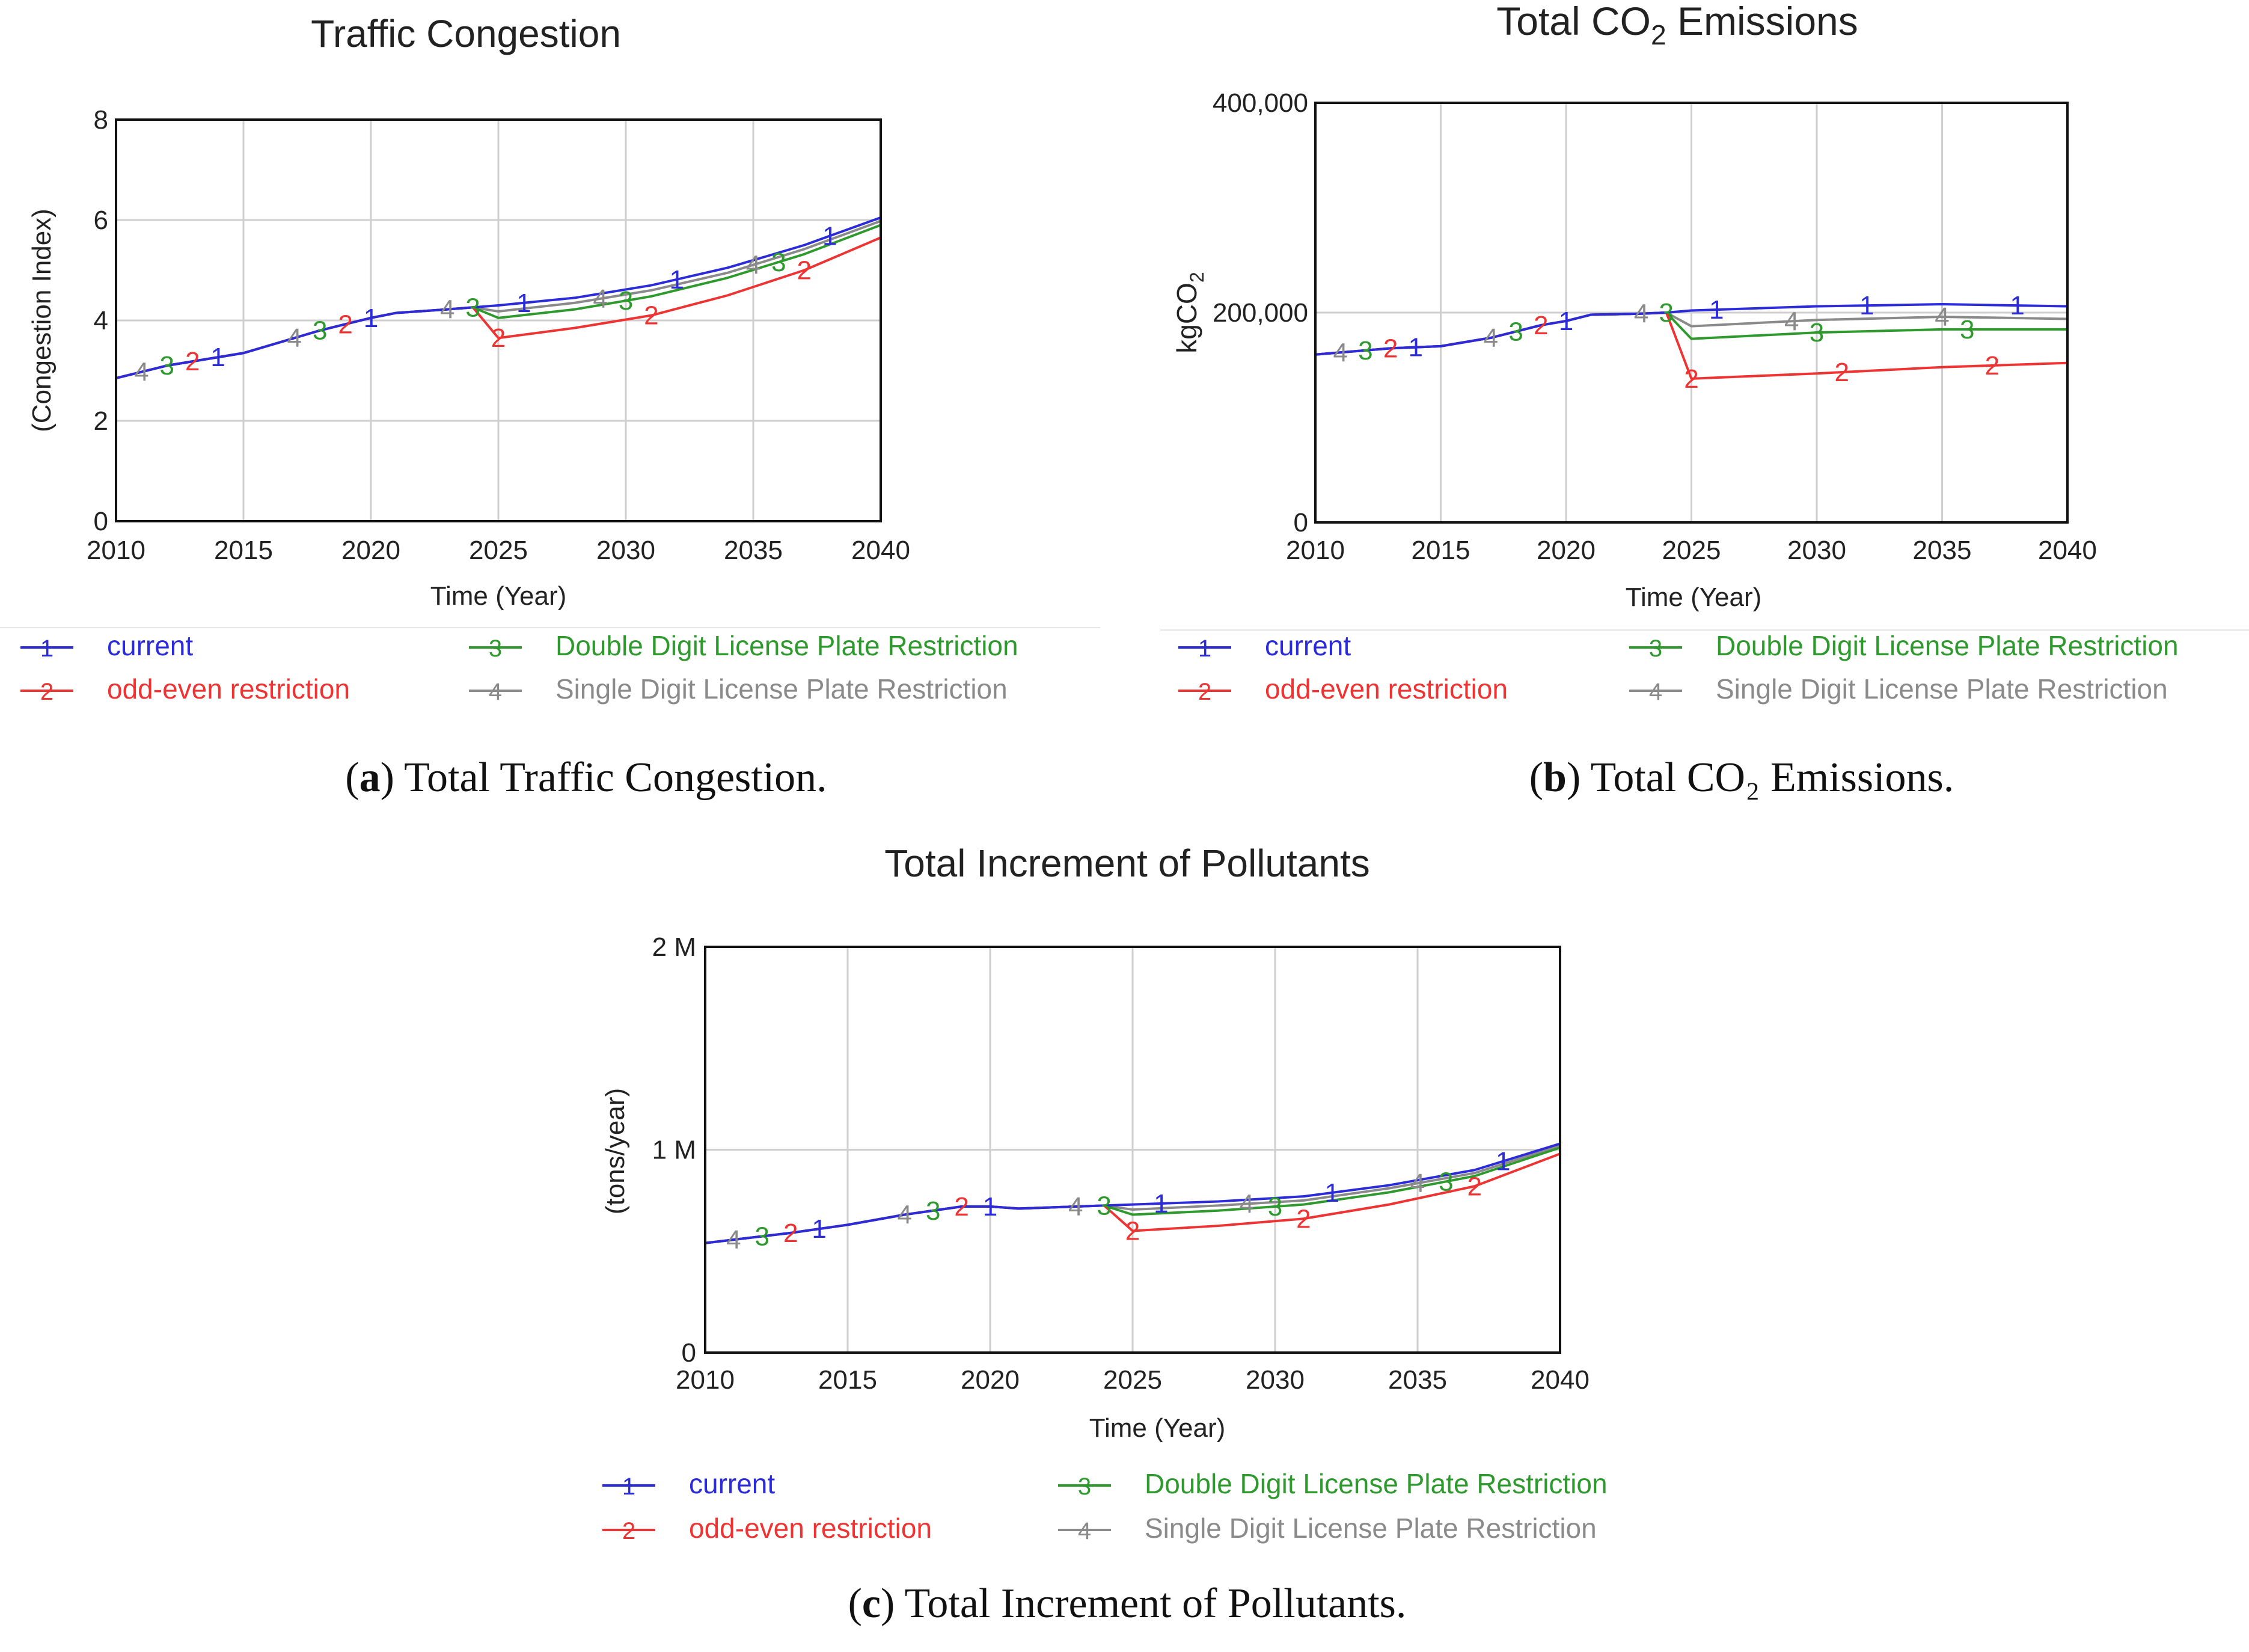 This screenshot has height=1652, width=2249. Describe the element at coordinates (47, 692) in the screenshot. I see `legend-marker: 2` at that location.